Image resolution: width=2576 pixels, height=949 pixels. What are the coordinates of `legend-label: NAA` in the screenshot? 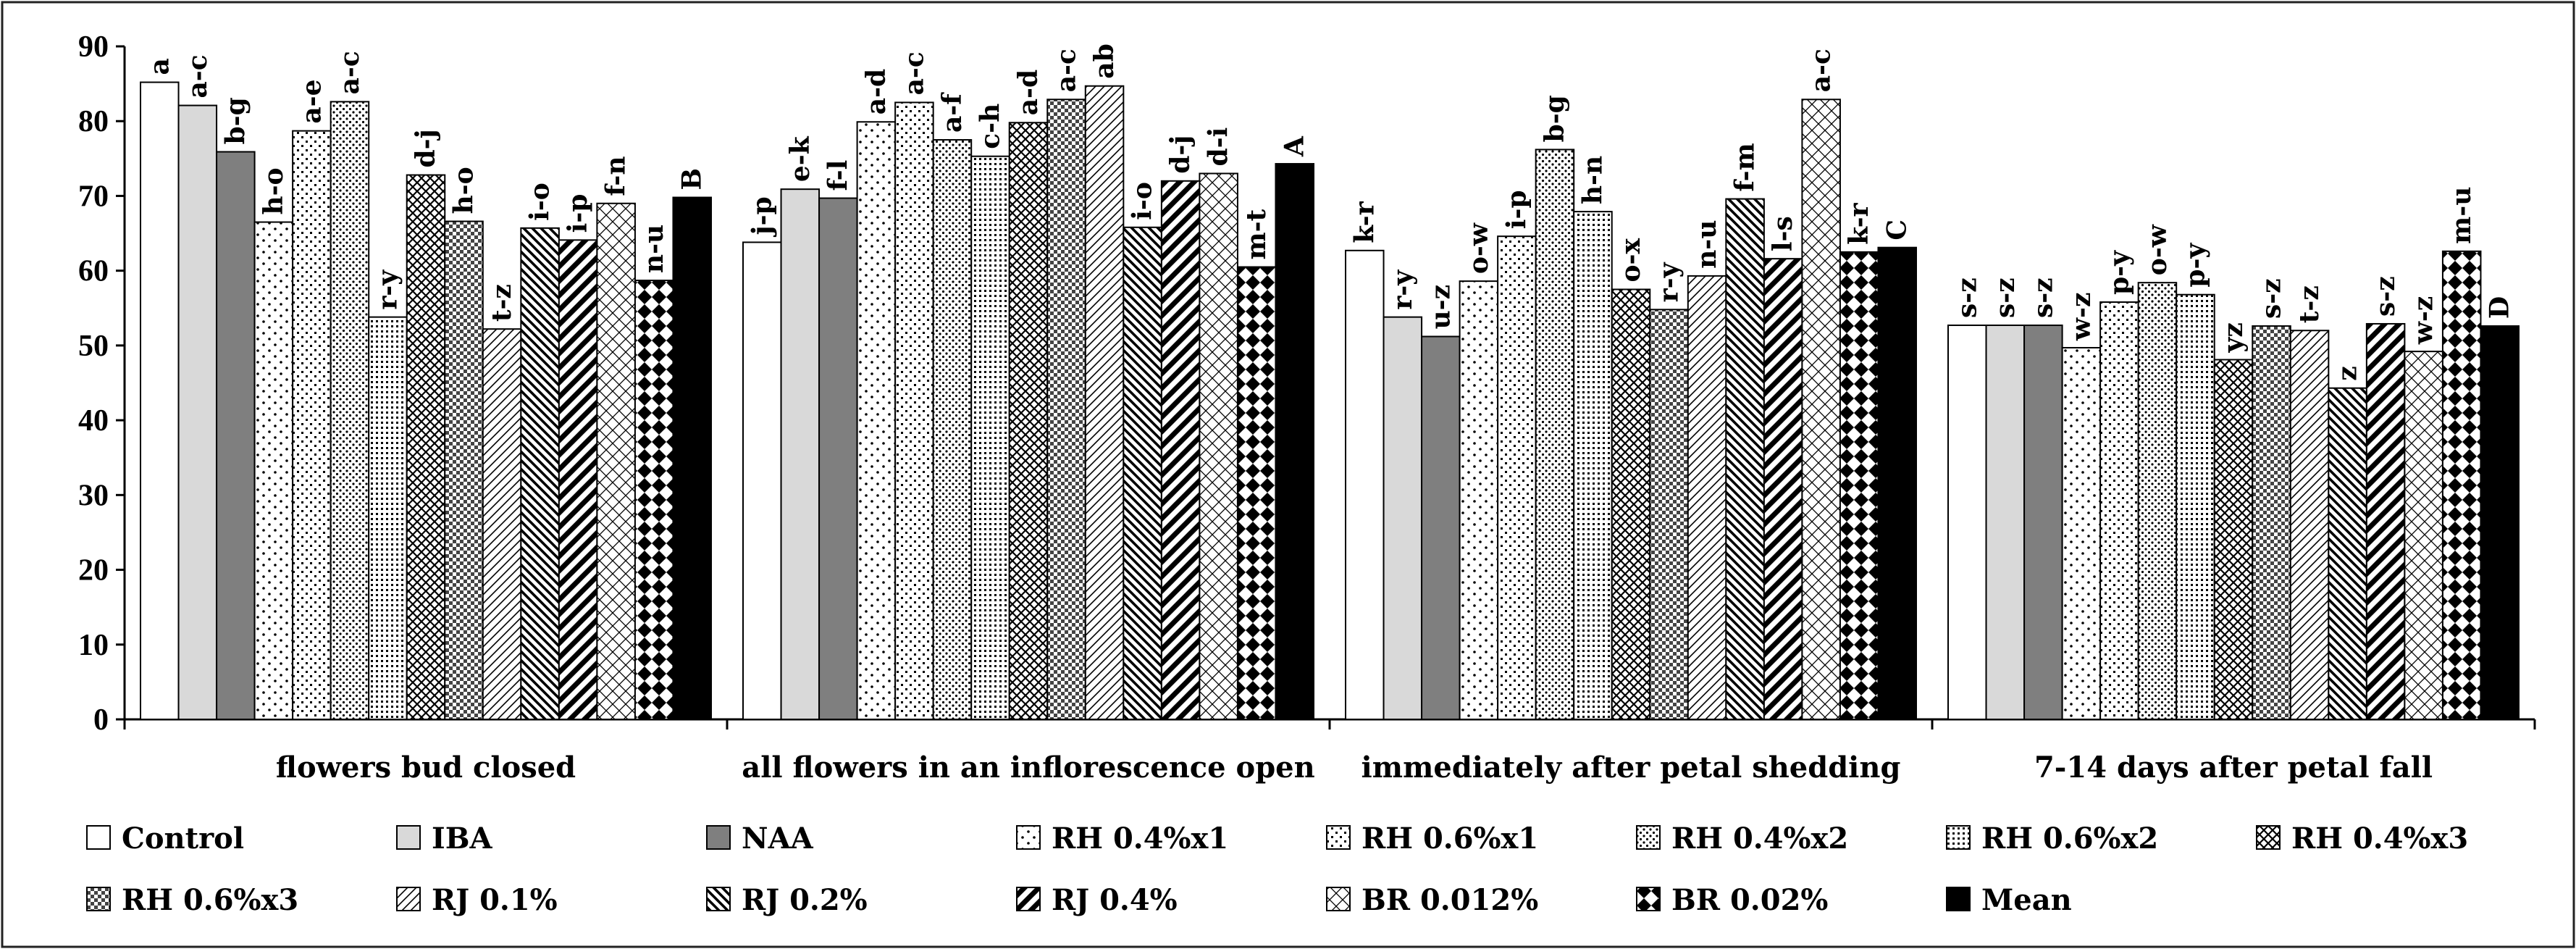 It's located at (778, 839).